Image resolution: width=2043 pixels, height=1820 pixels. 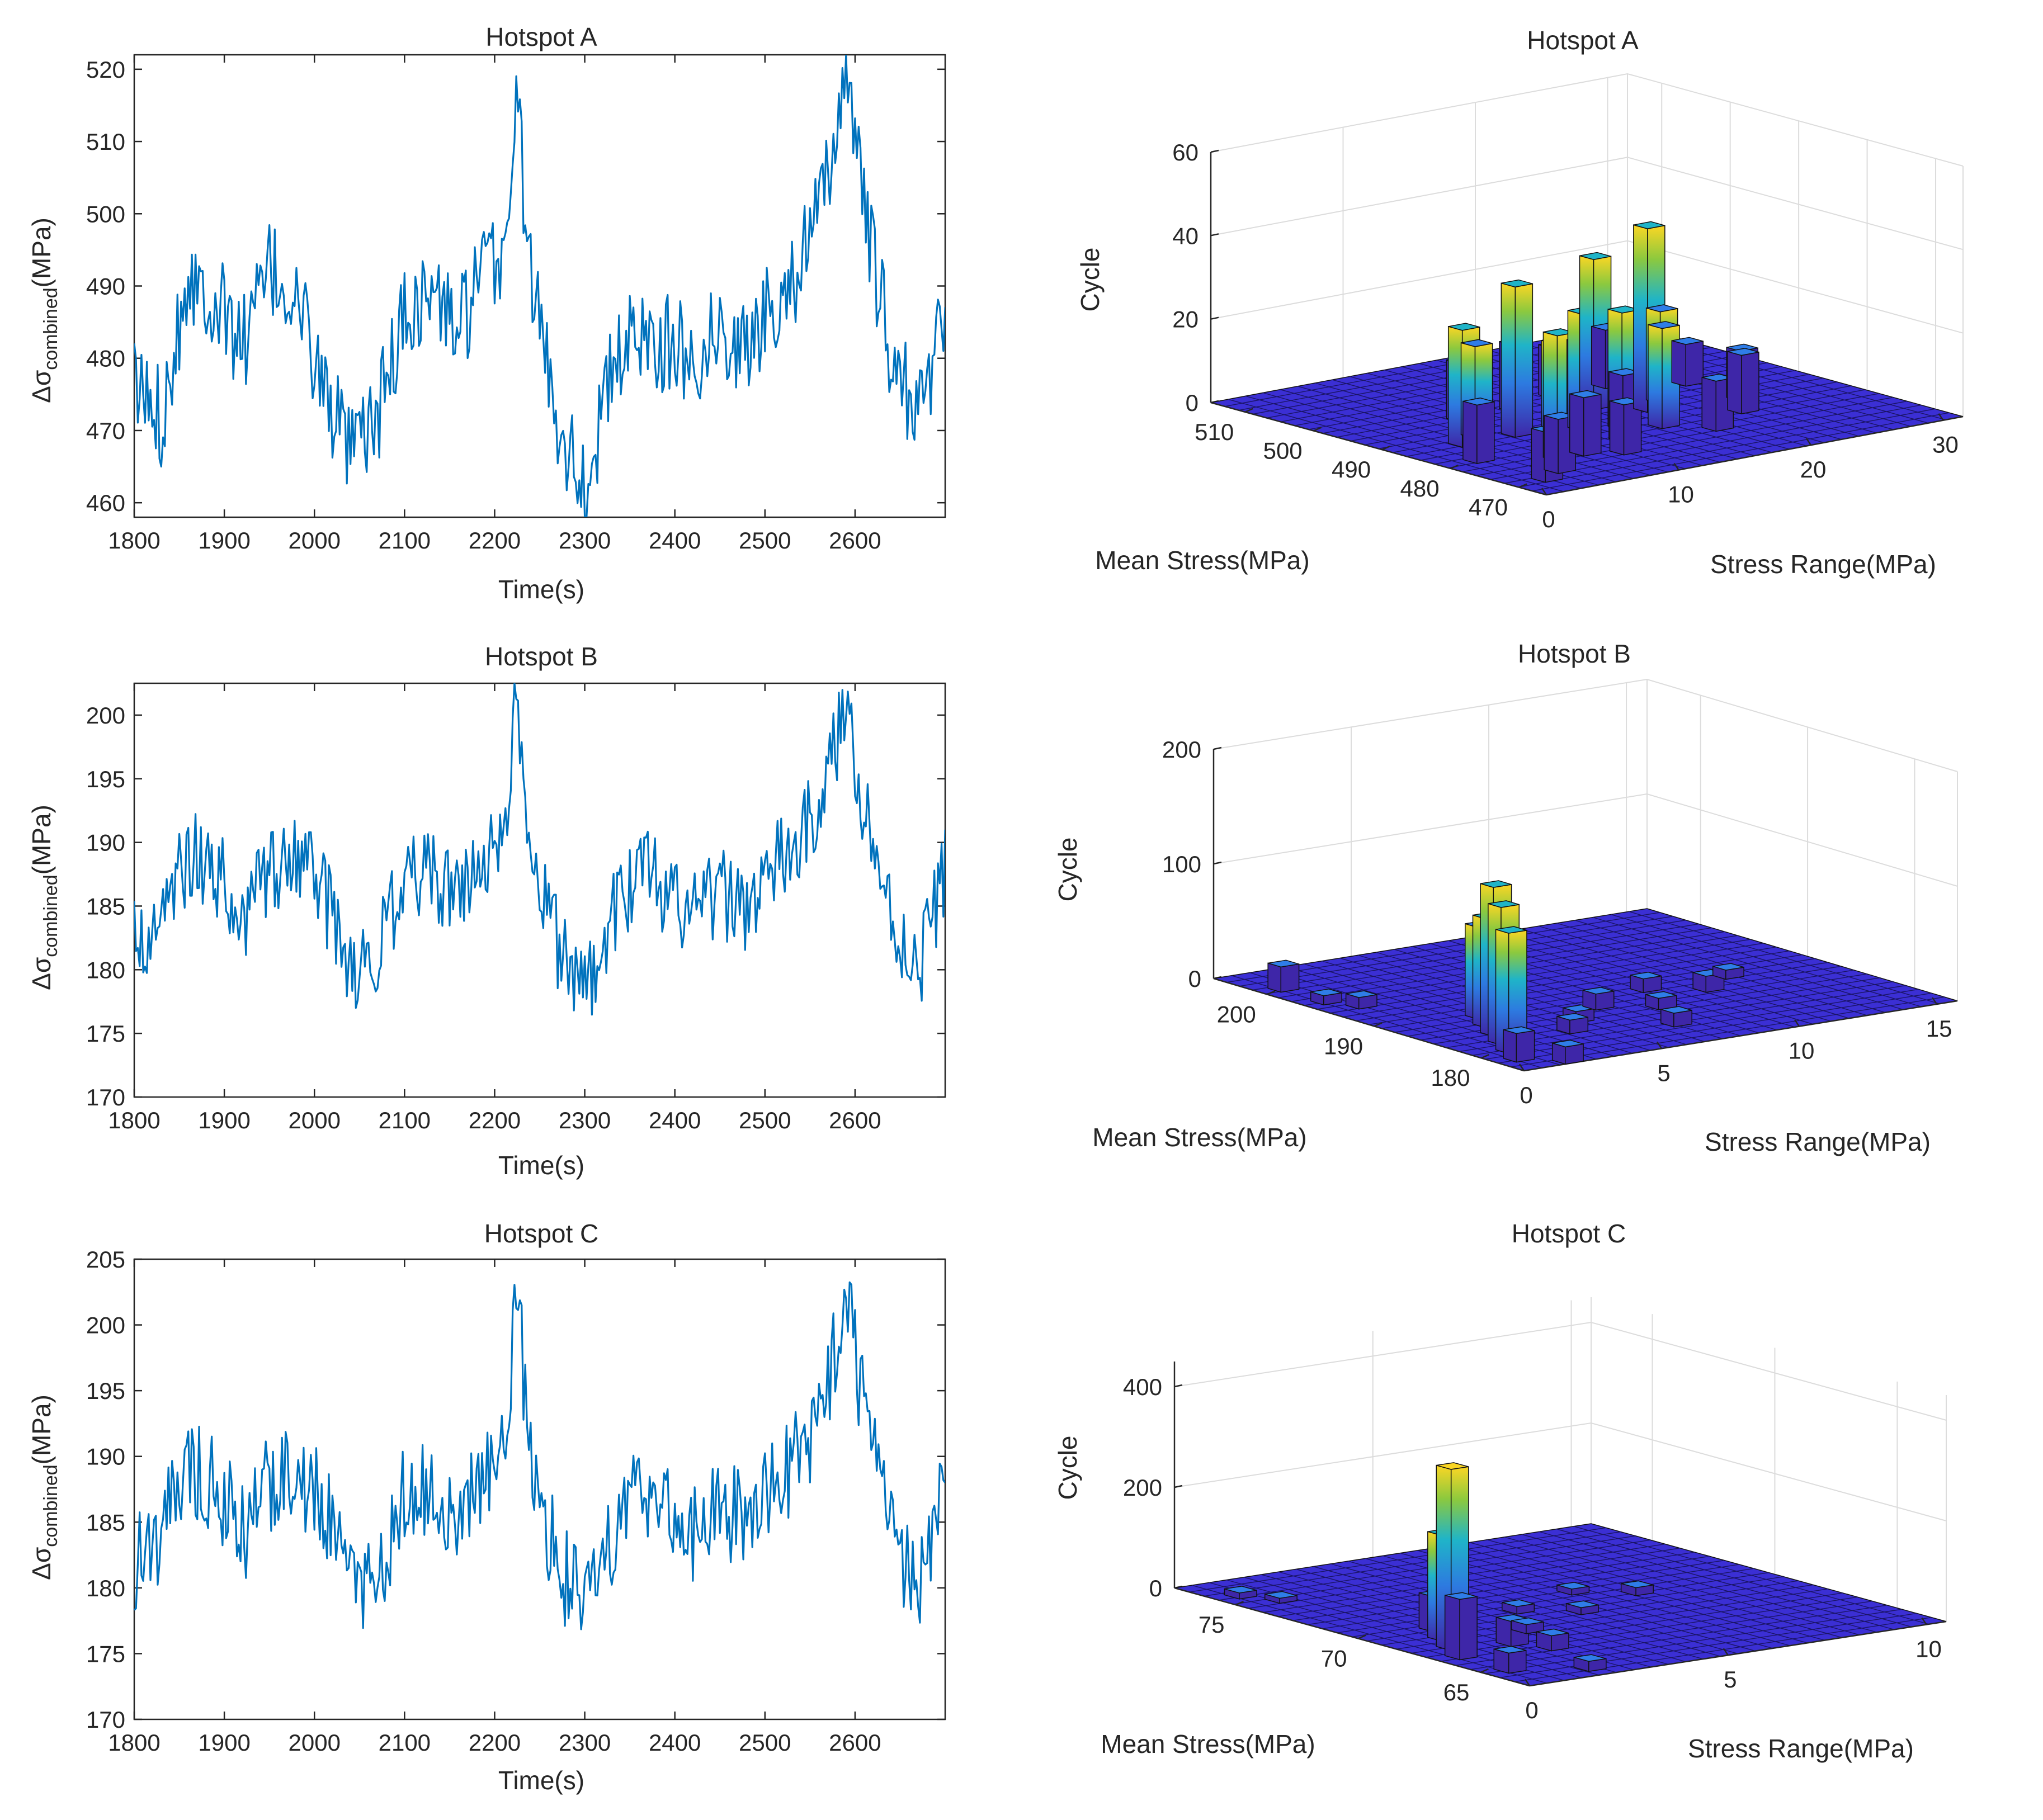 I want to click on y-tick-label: 510, so click(x=106, y=142).